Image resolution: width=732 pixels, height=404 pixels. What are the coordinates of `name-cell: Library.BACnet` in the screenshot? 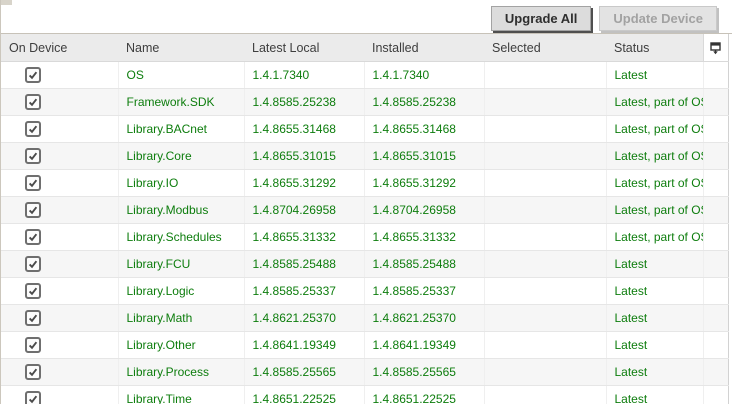 It's located at (181, 129).